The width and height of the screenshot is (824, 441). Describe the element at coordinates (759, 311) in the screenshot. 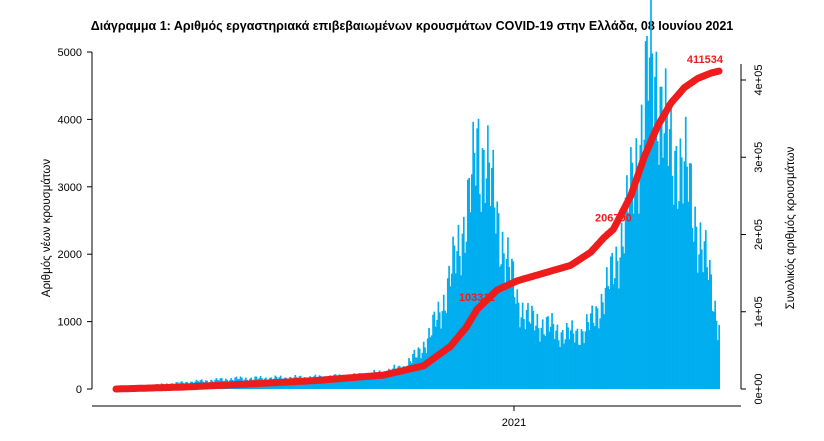

I see `y2-tick-label: 1e+05` at that location.